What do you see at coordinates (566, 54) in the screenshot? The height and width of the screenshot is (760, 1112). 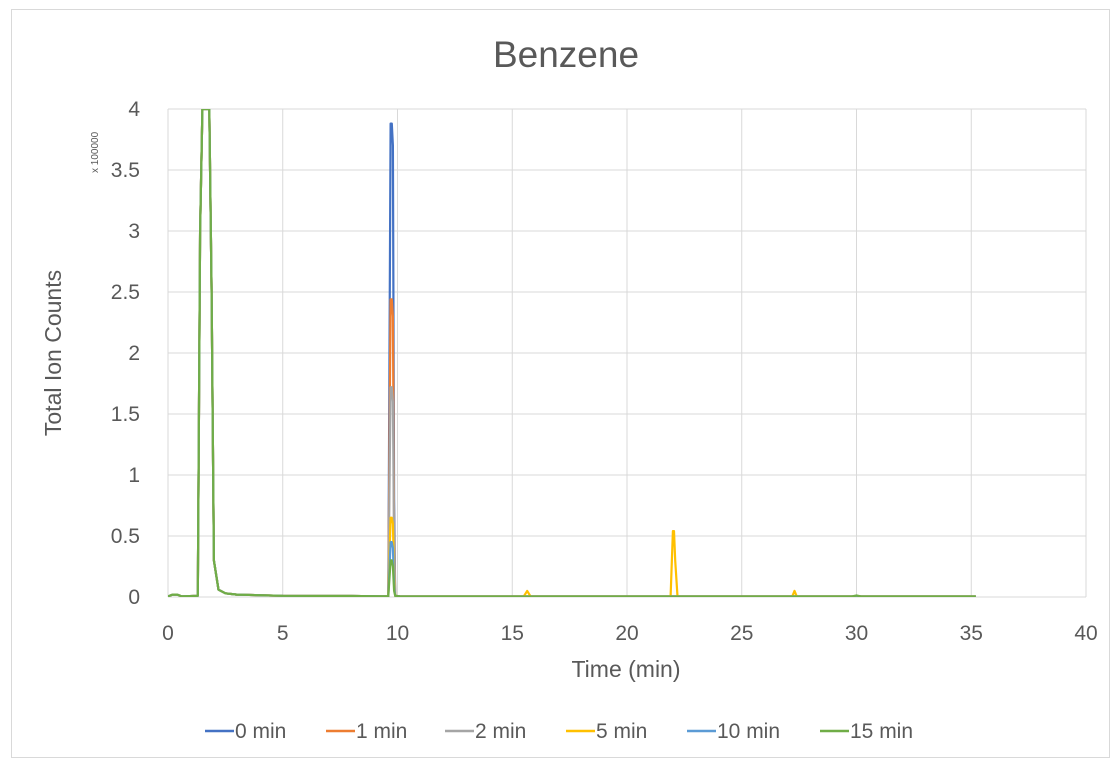 I see `chart-title: Benzene` at bounding box center [566, 54].